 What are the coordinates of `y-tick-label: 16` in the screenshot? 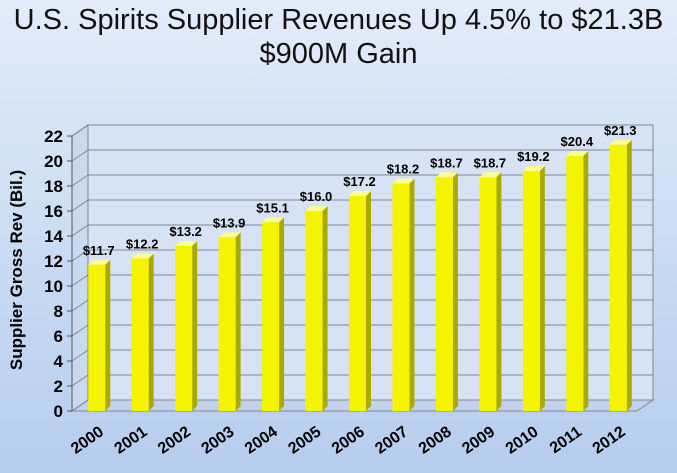 It's located at (53, 211).